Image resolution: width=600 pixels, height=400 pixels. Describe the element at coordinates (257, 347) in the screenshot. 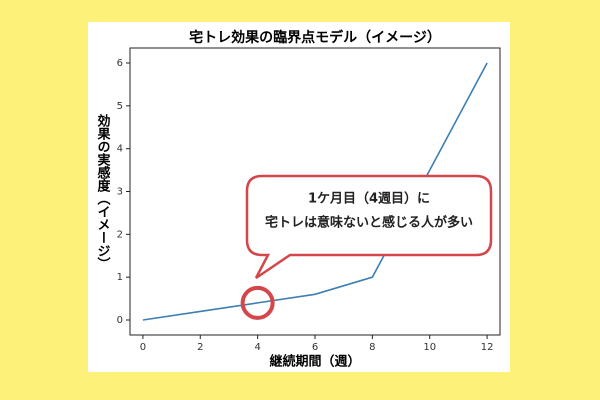

I see `x-tick-label: 4` at that location.